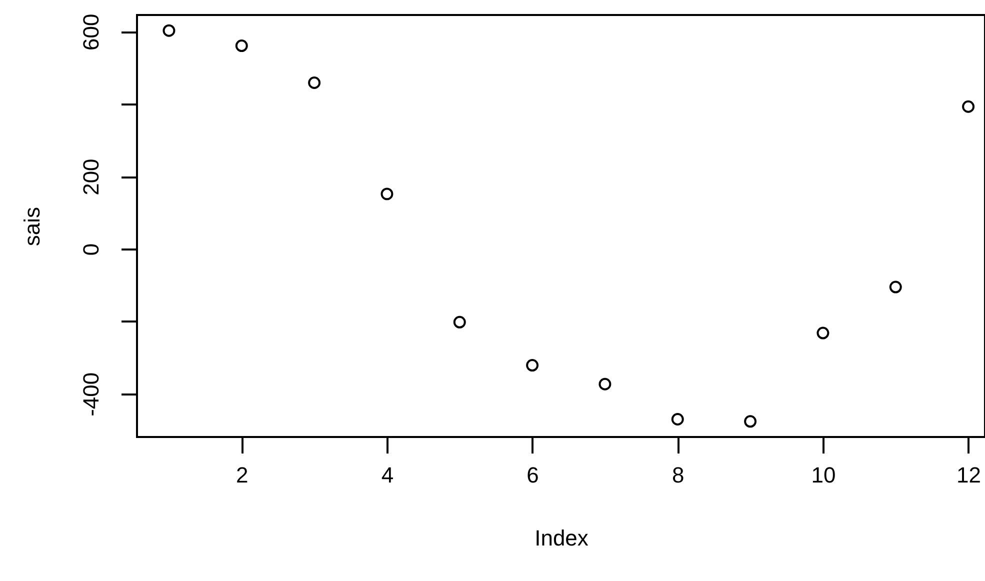 The height and width of the screenshot is (581, 985). Describe the element at coordinates (678, 475) in the screenshot. I see `x-tick-label: 8` at that location.